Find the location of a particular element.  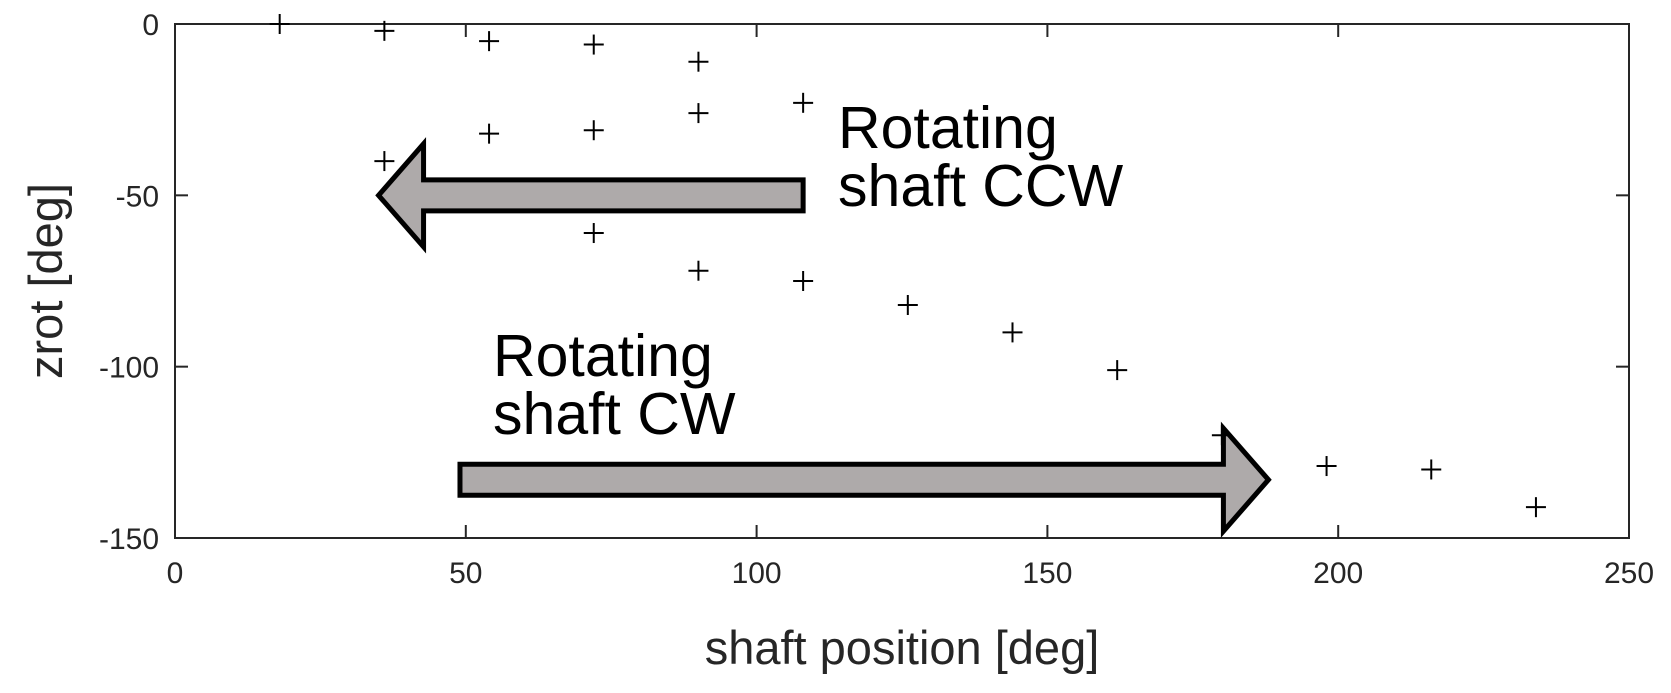

annotation-line: shaft CCW is located at coordinates (981, 186).